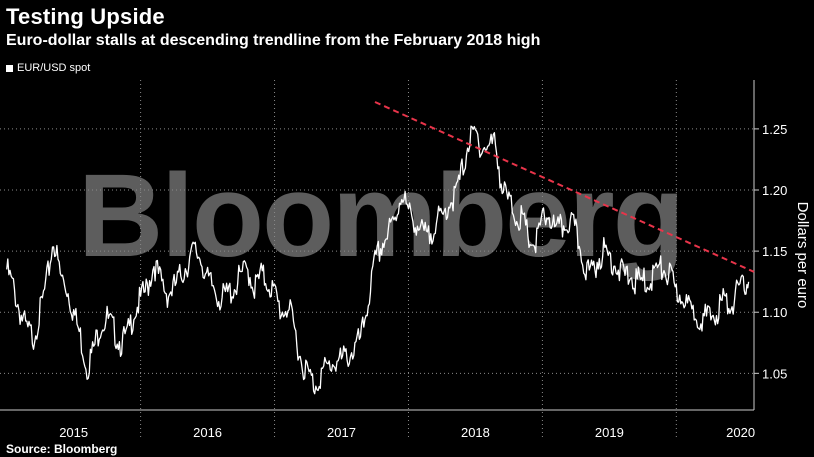  What do you see at coordinates (774, 312) in the screenshot?
I see `y-tick-label: 1.10` at bounding box center [774, 312].